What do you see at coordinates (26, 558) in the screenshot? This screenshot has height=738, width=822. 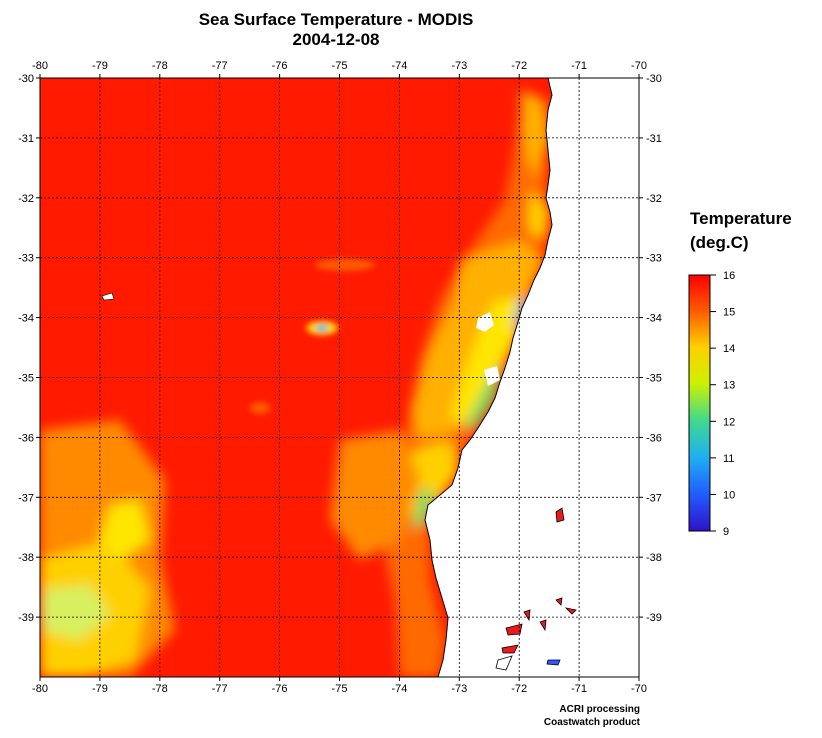 I see `lat-tick-label-left: -38` at bounding box center [26, 558].